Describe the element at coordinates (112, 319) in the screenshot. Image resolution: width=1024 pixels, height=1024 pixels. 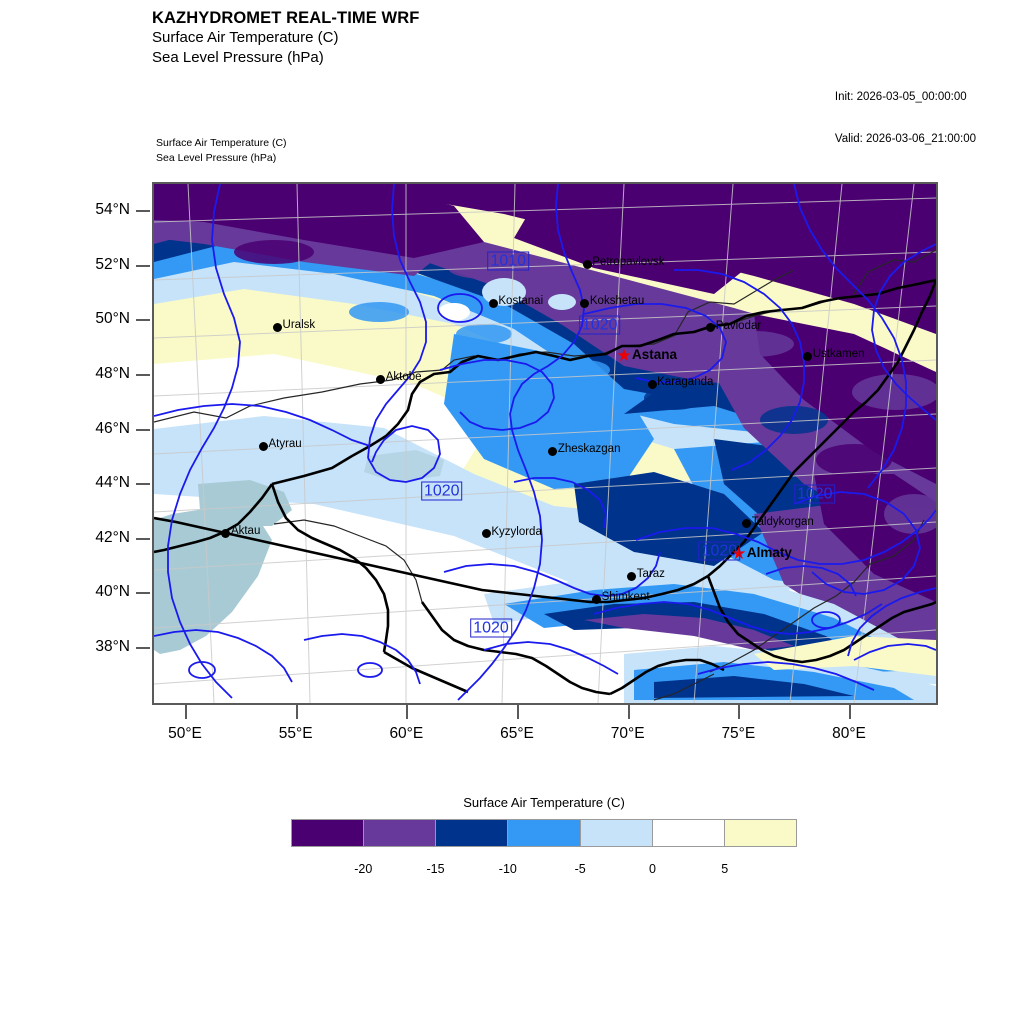
I see `lat-tick-label: 50°N` at that location.